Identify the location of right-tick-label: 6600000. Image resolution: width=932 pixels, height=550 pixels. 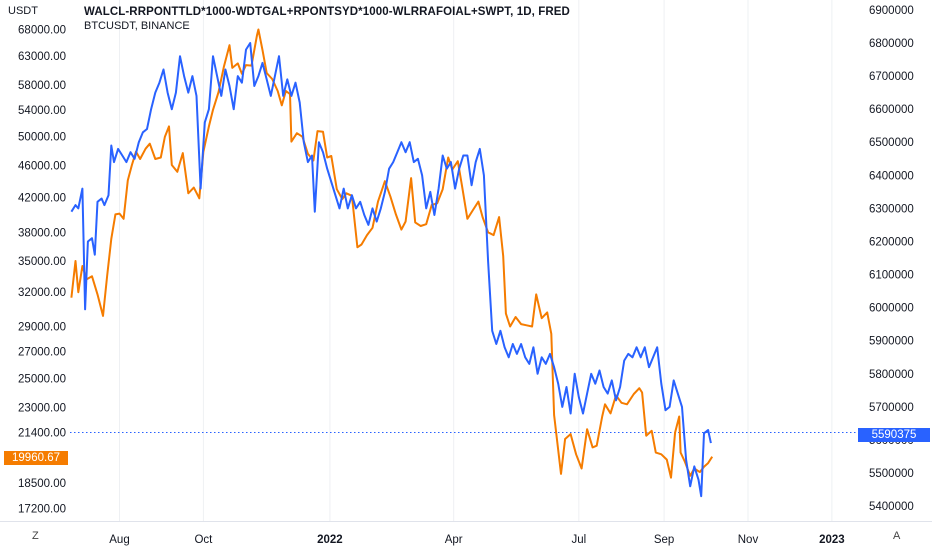
(891, 110).